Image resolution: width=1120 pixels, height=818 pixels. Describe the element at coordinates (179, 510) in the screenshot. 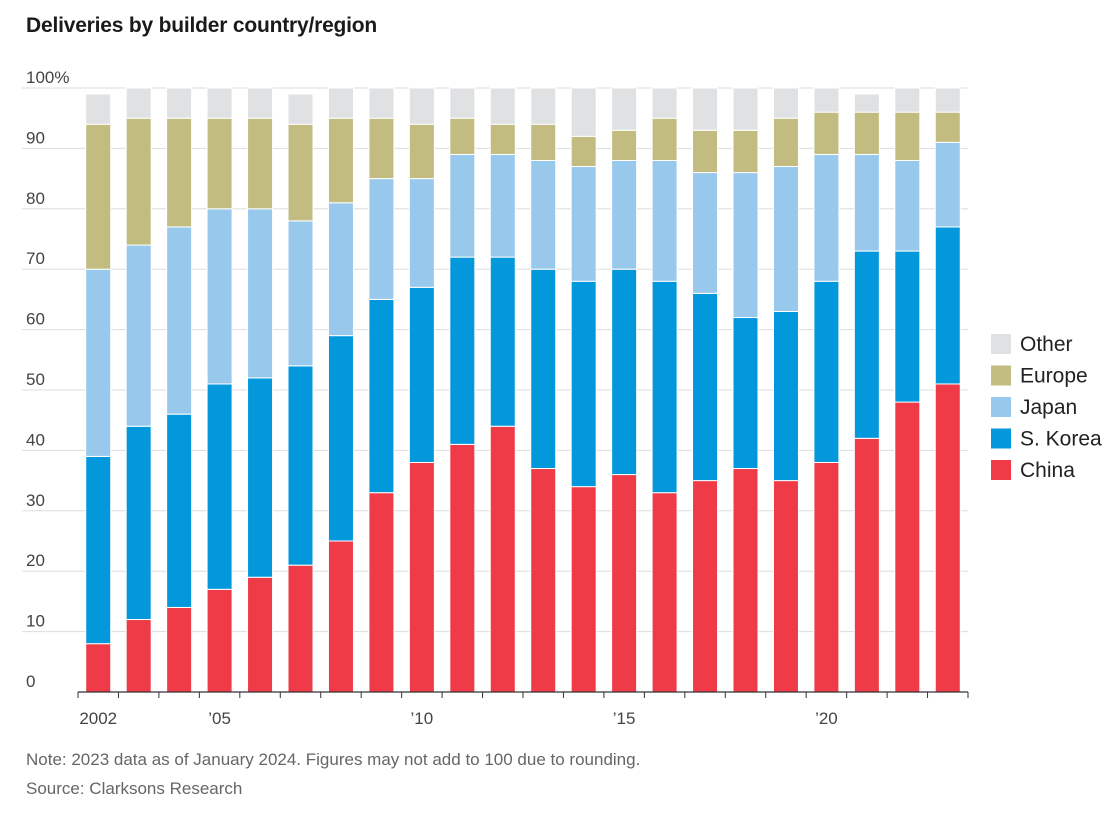

I see `bar-segment-s-korea-2004` at that location.